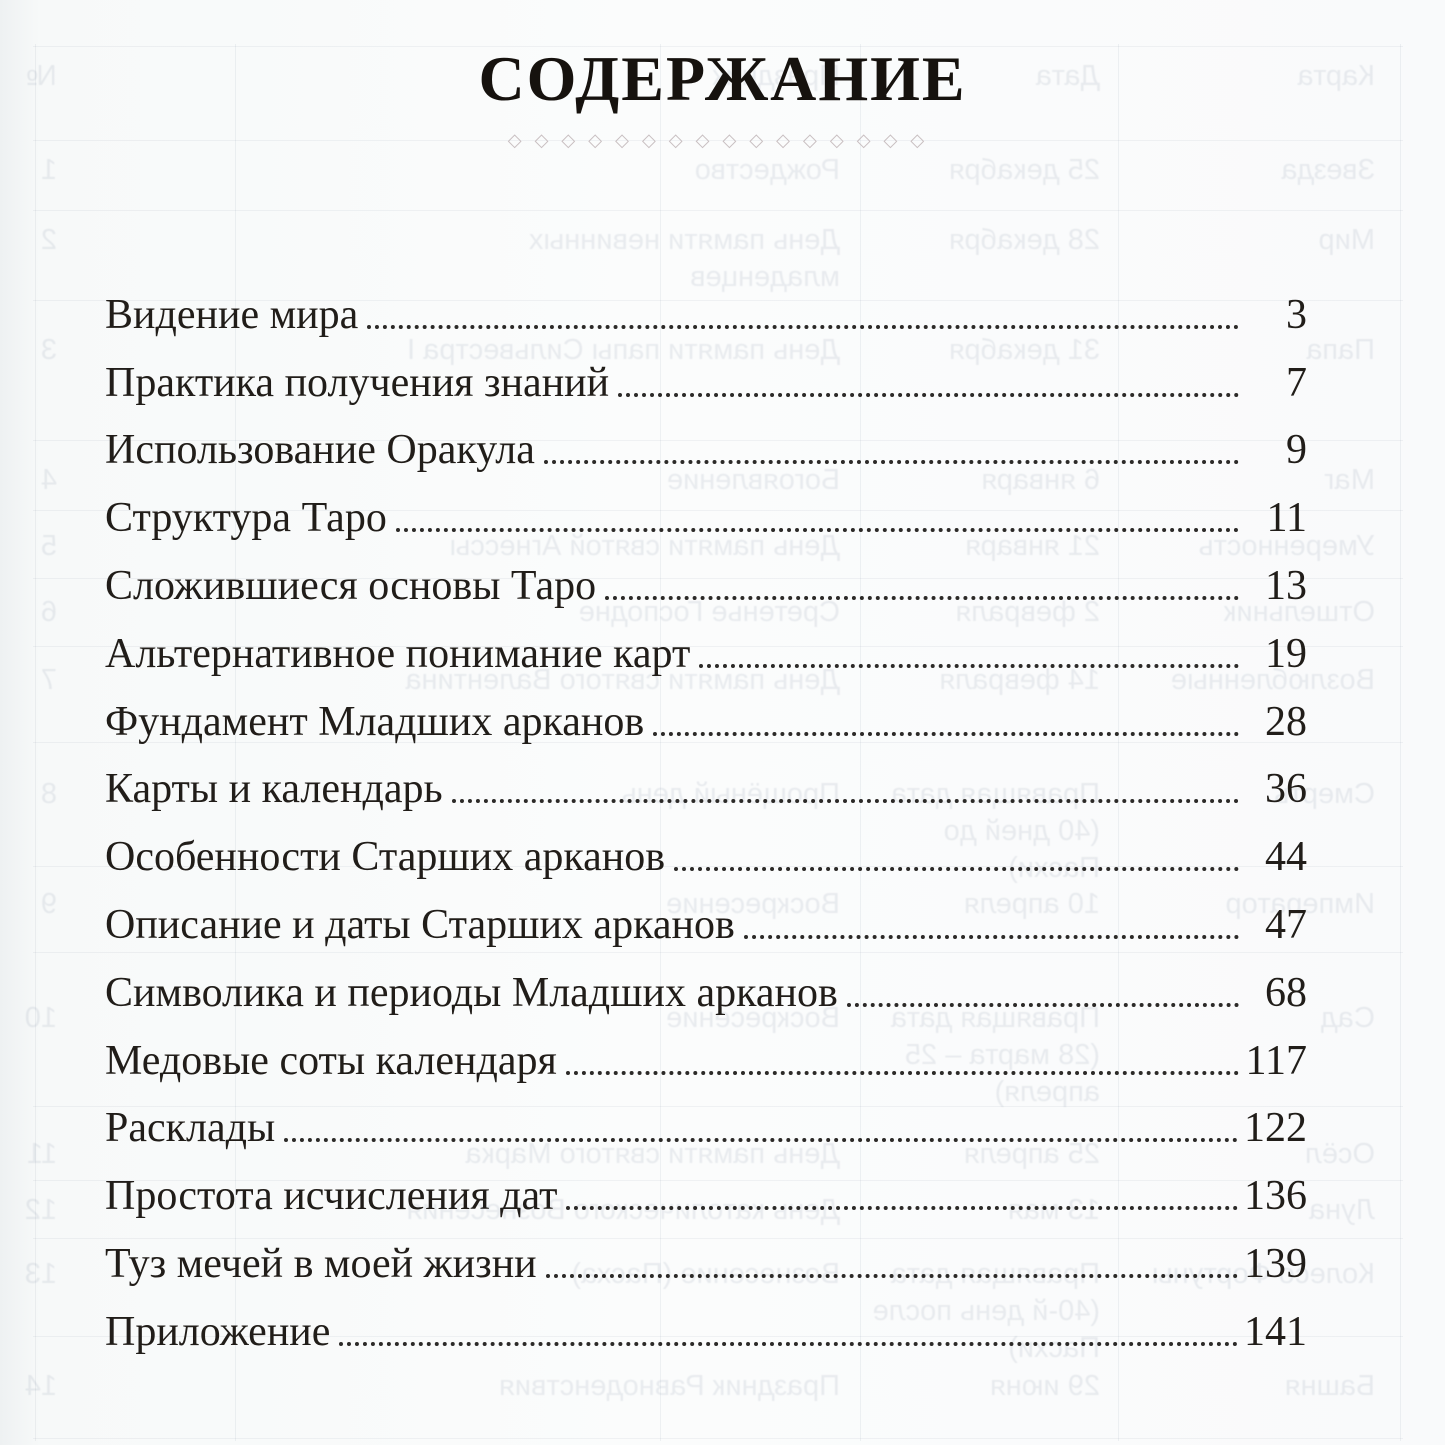  Describe the element at coordinates (351, 585) in the screenshot. I see `toc-entry-label: Сложившиеся основы Таро` at that location.